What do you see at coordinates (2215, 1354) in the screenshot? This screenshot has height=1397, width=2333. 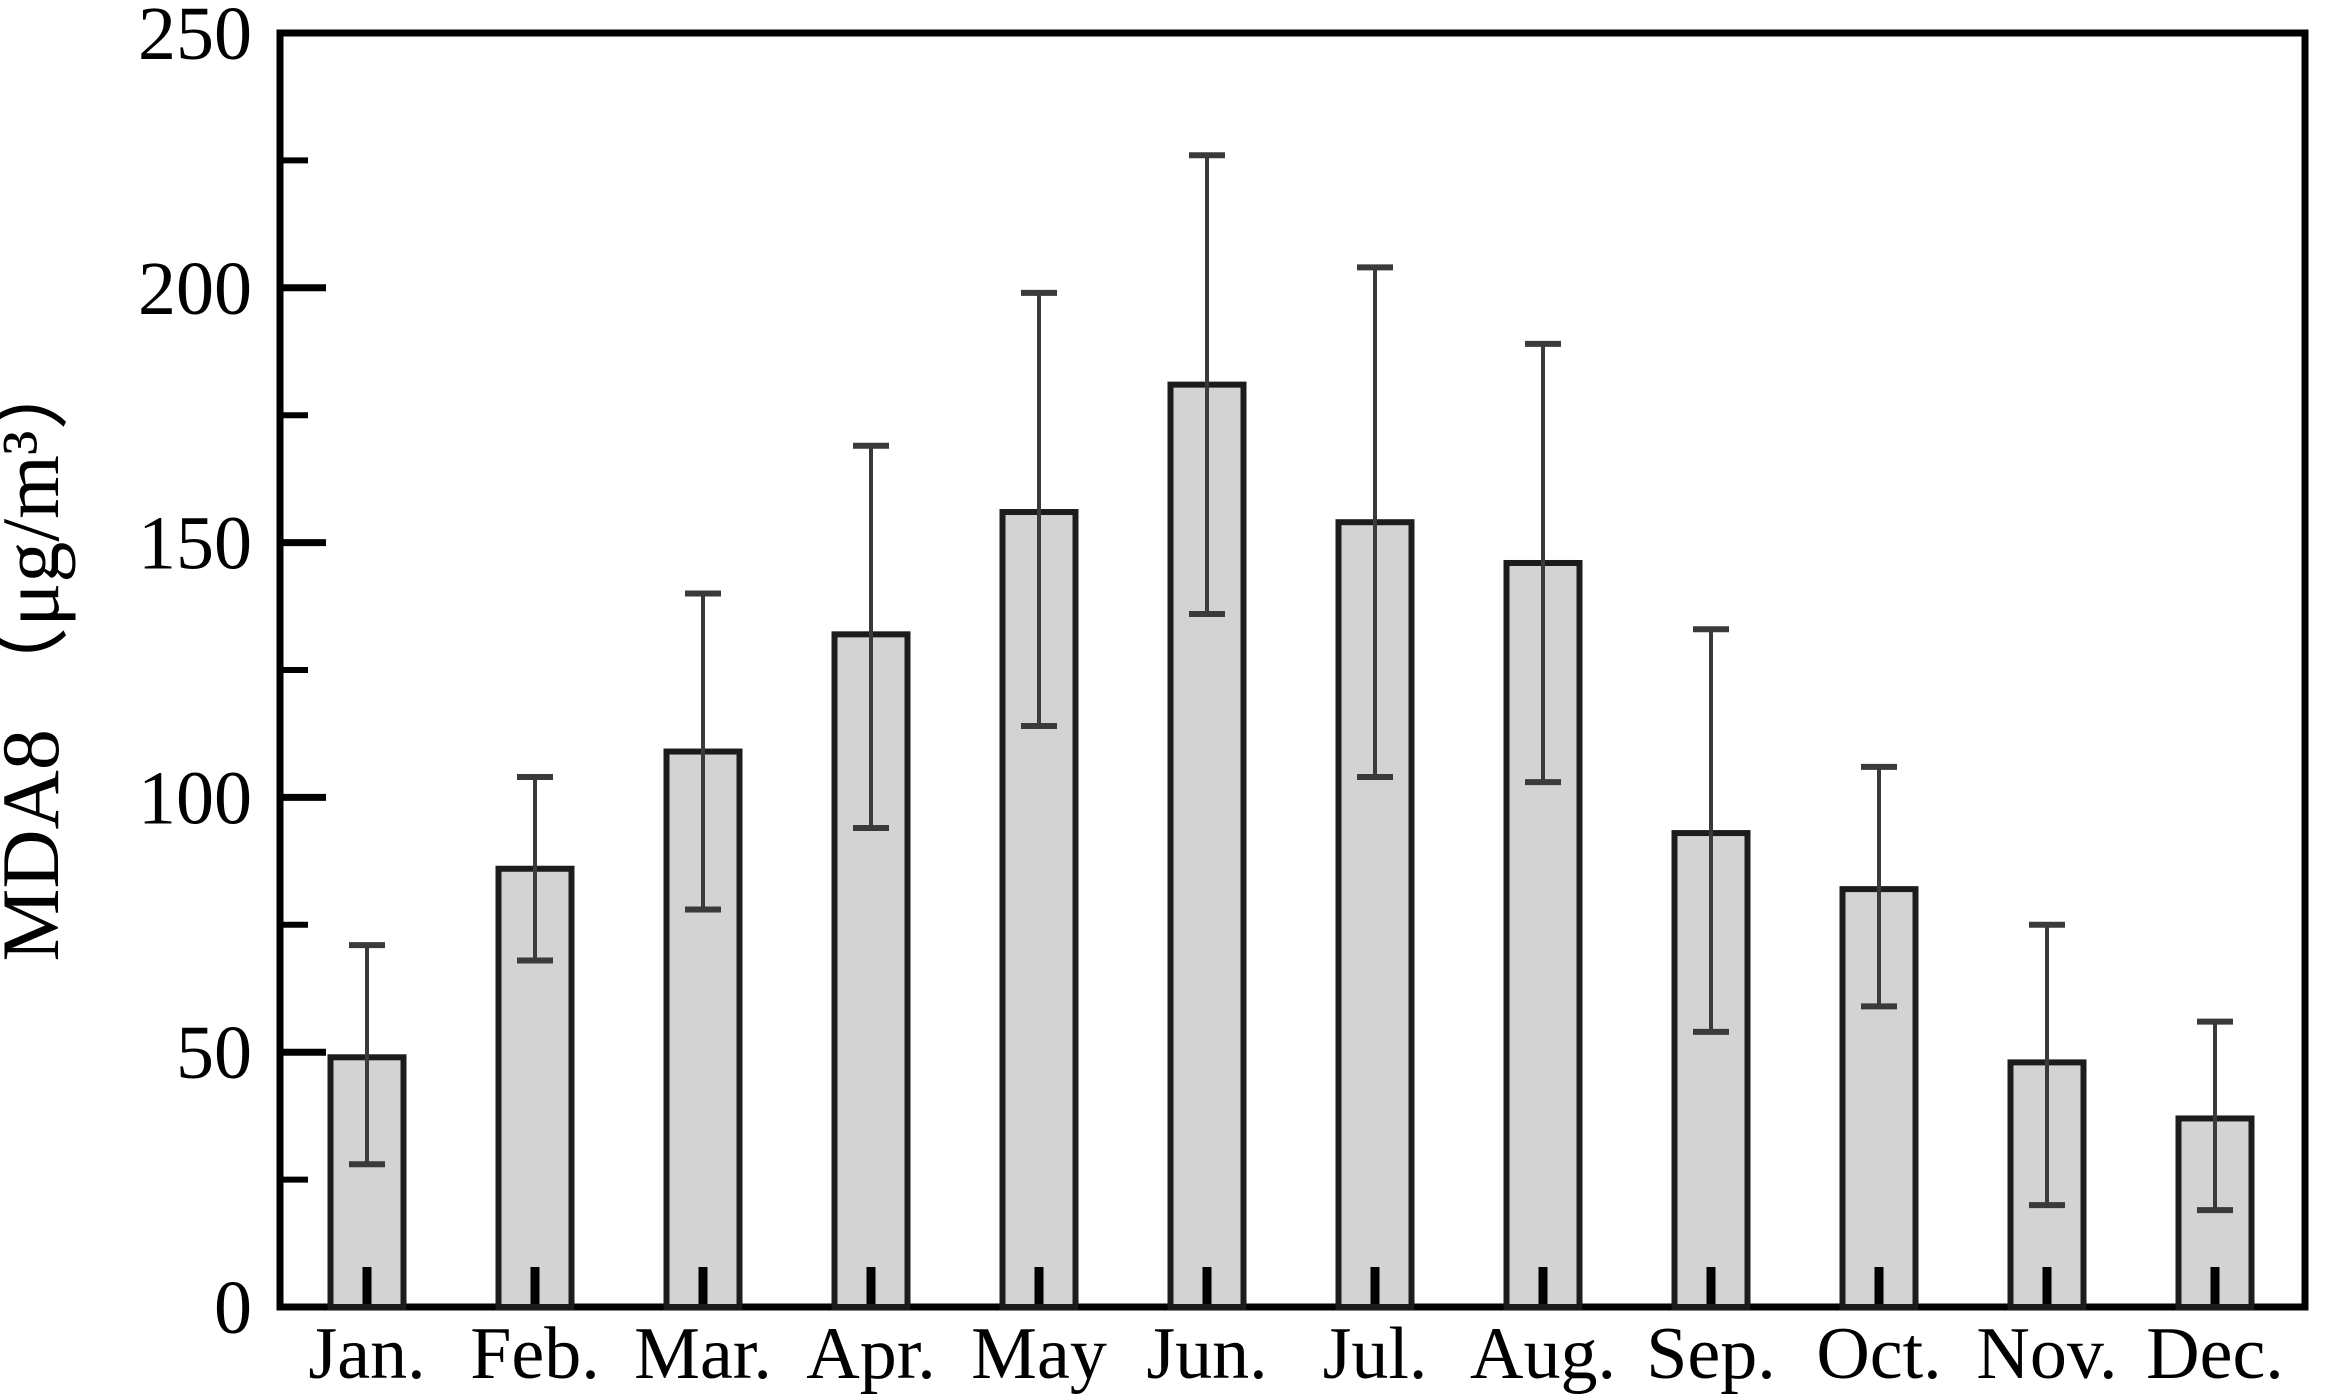 I see `x-tick-label: Dec.` at bounding box center [2215, 1354].